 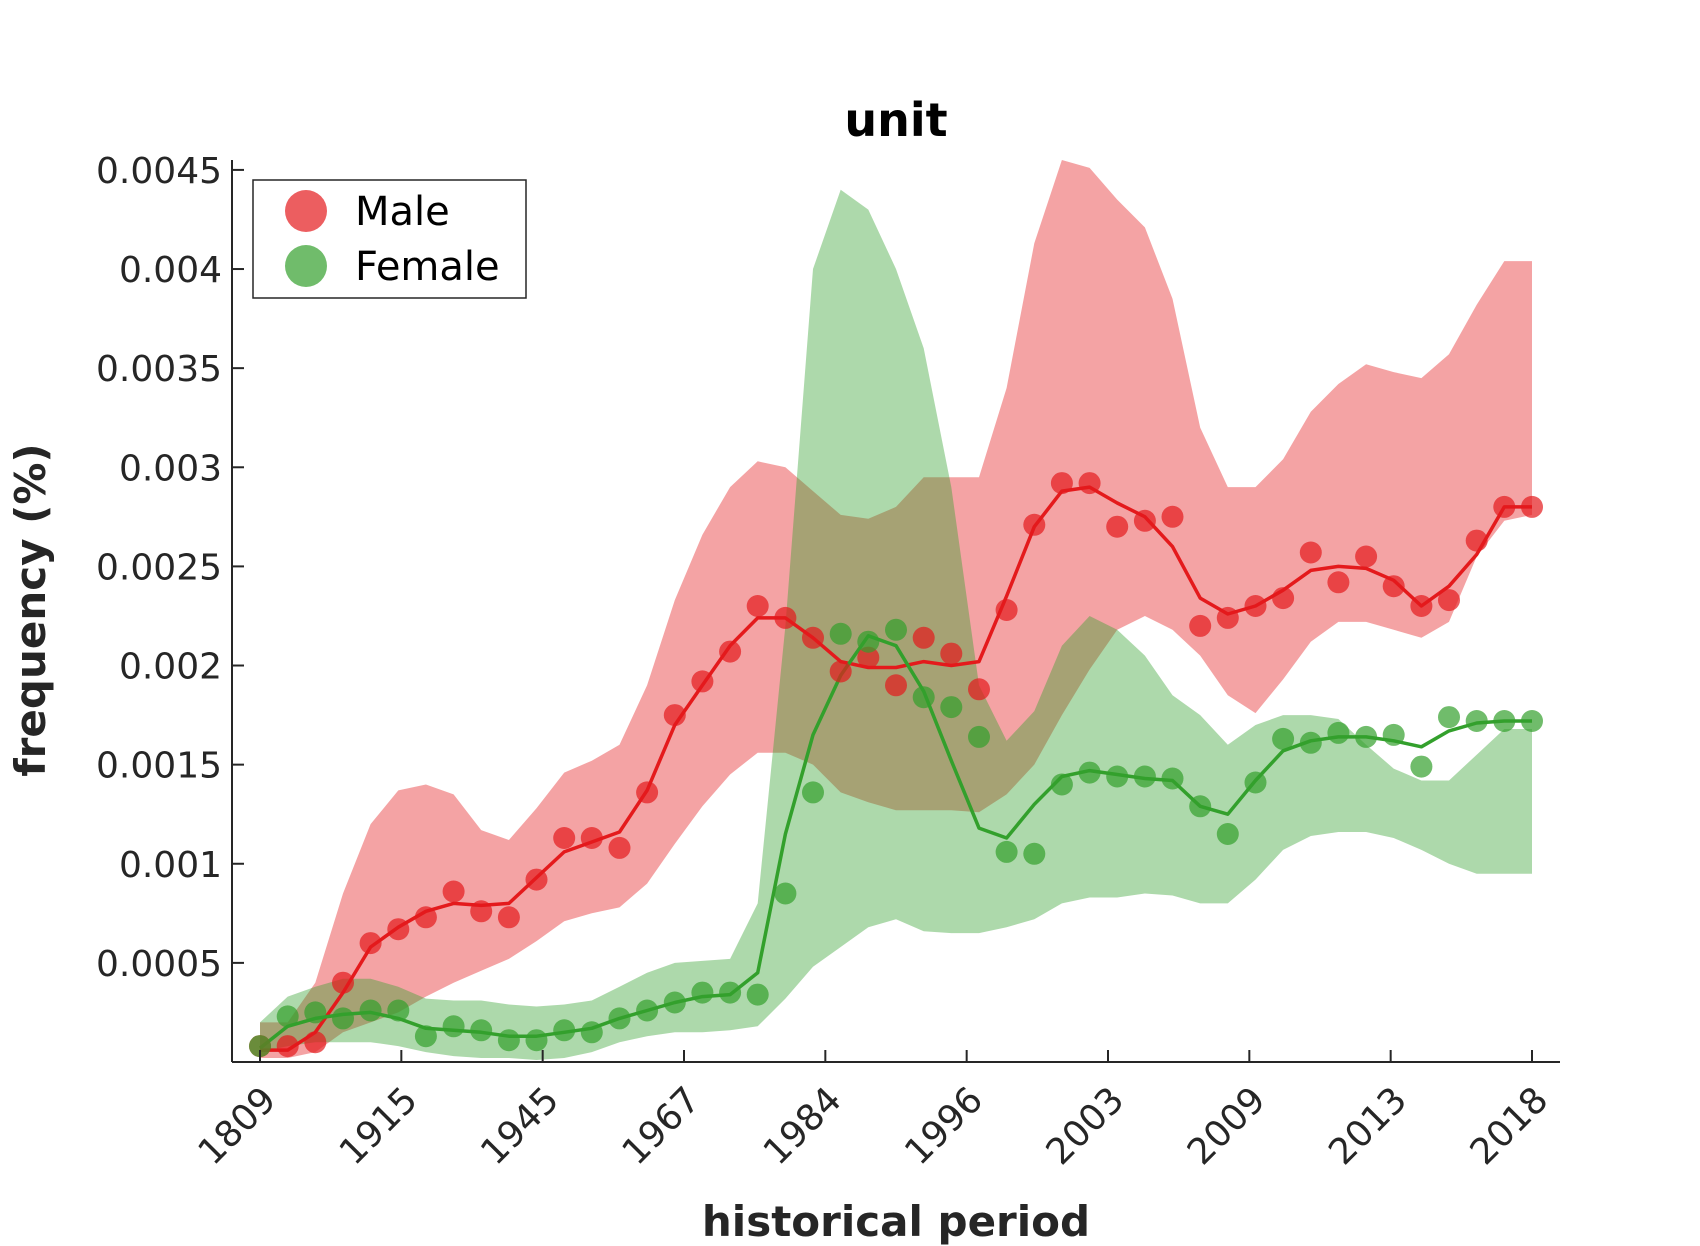 What do you see at coordinates (159, 567) in the screenshot?
I see `y-tick-label: 0.0025` at bounding box center [159, 567].